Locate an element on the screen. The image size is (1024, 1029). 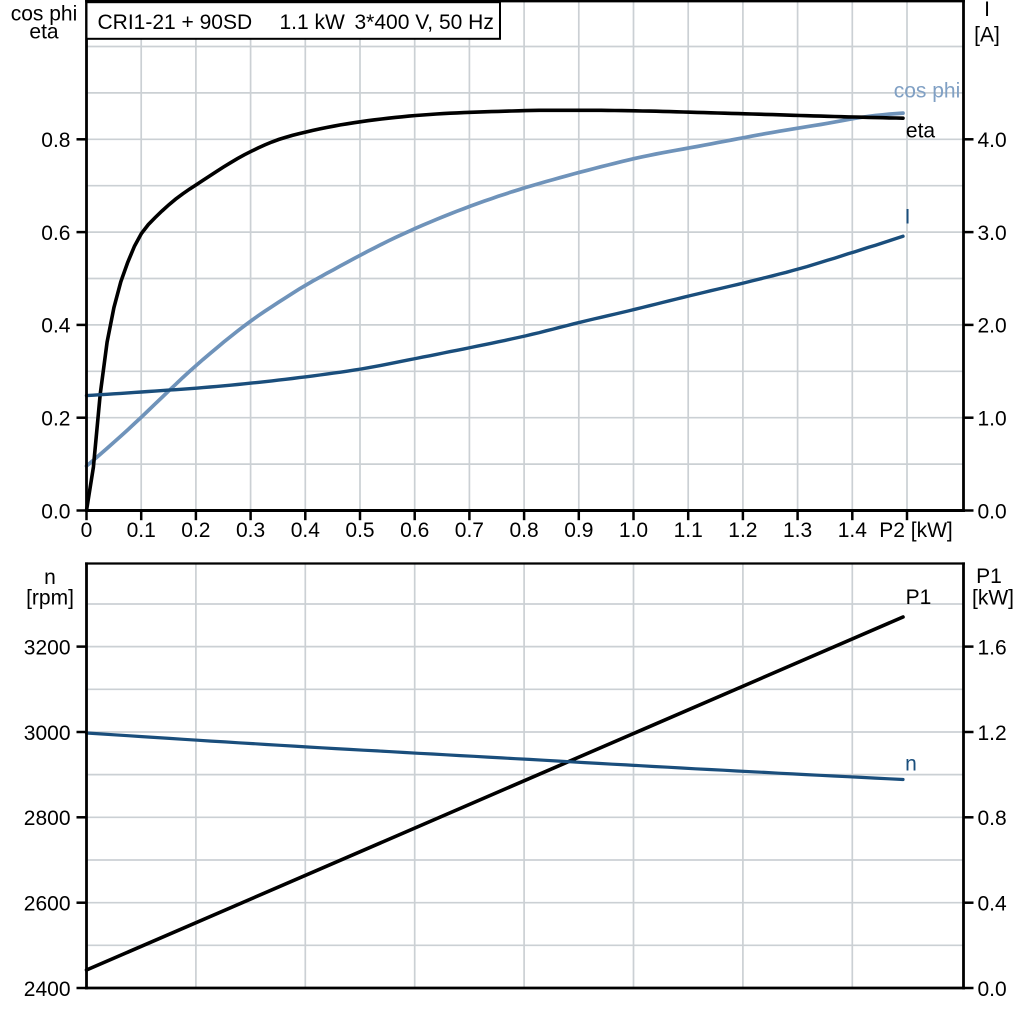
svg-text: 3.0 is located at coordinates (992, 233).